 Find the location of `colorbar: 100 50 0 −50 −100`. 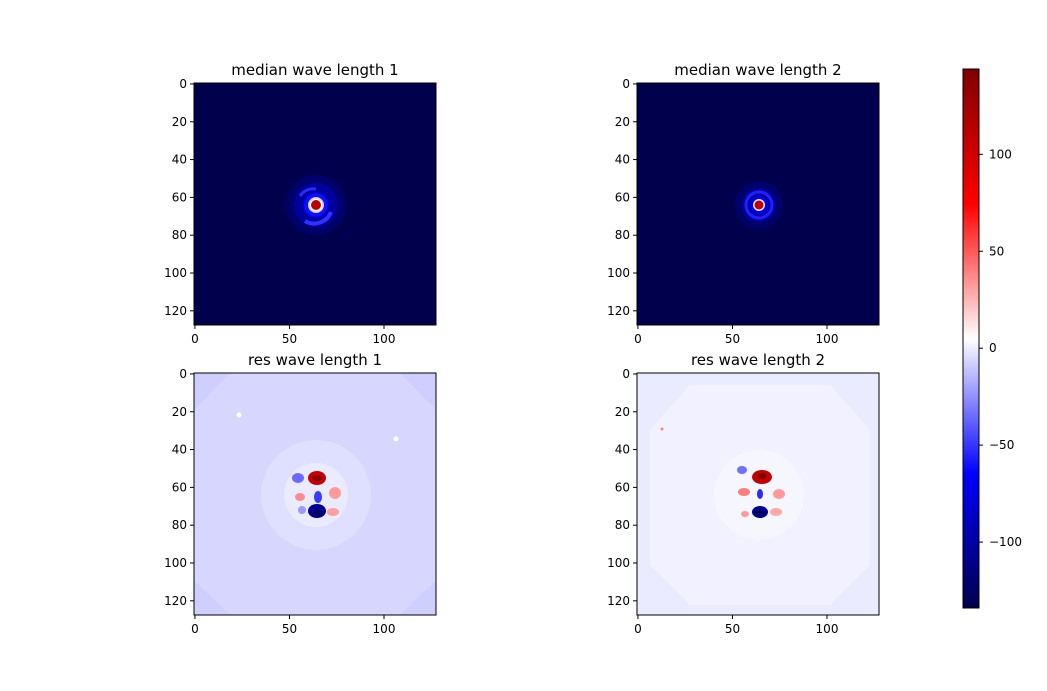

colorbar: 100 50 0 −50 −100 is located at coordinates (992, 338).